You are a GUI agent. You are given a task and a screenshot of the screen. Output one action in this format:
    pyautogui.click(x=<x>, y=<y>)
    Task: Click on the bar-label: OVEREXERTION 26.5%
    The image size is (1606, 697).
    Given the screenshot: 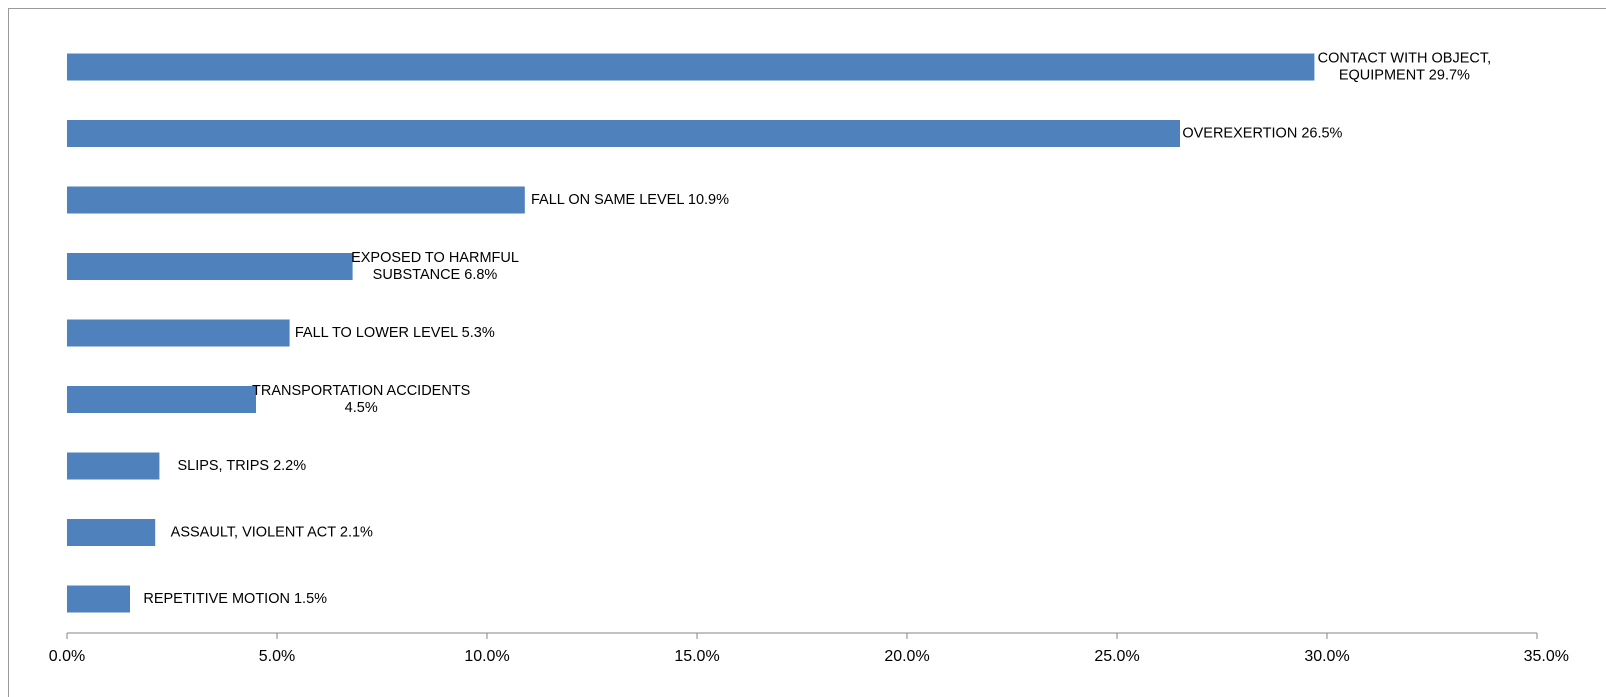 What is the action you would take?
    pyautogui.click(x=1262, y=133)
    